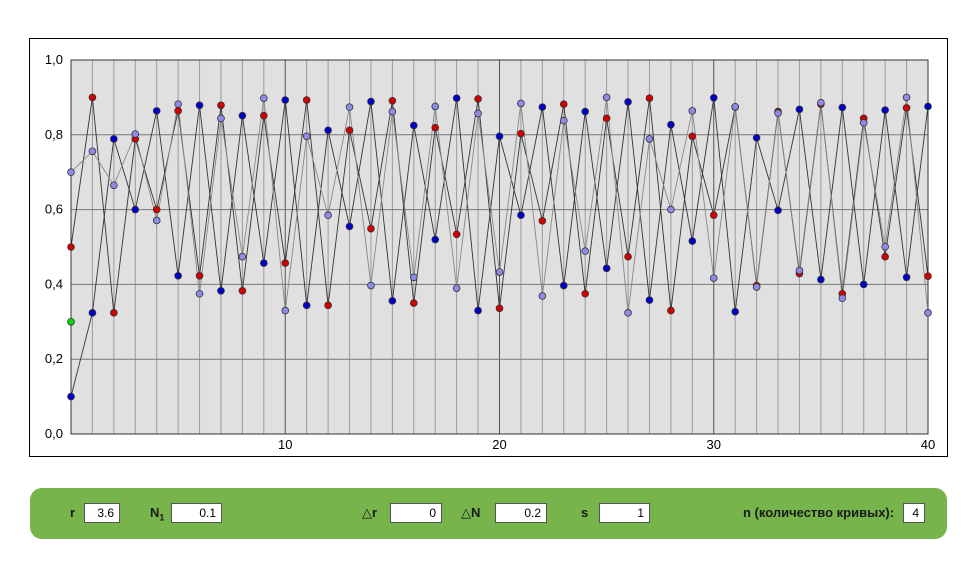 Image resolution: width=979 pixels, height=587 pixels. Describe the element at coordinates (416, 513) in the screenshot. I see `delta-r-input: 0` at that location.